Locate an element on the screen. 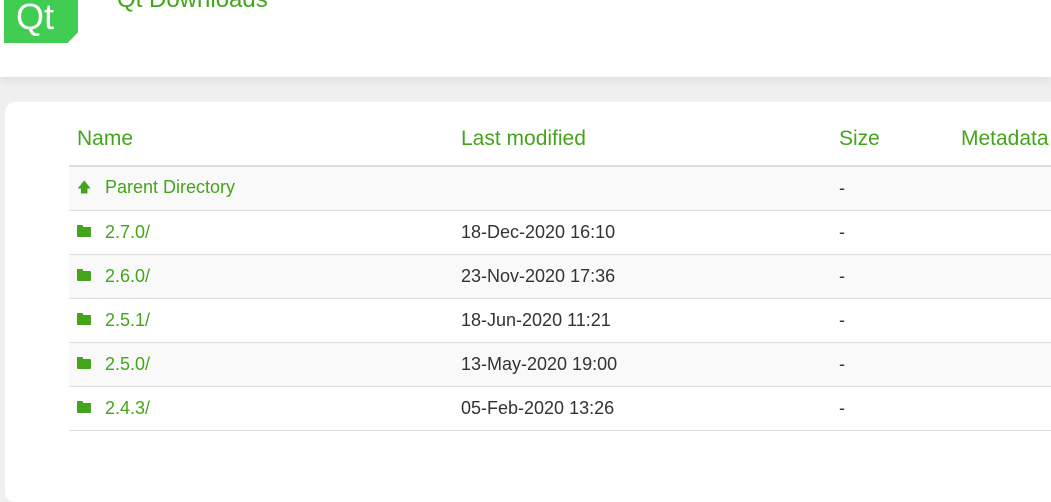  parent-directory-link: 🡅 Parent Directory is located at coordinates (156, 187).